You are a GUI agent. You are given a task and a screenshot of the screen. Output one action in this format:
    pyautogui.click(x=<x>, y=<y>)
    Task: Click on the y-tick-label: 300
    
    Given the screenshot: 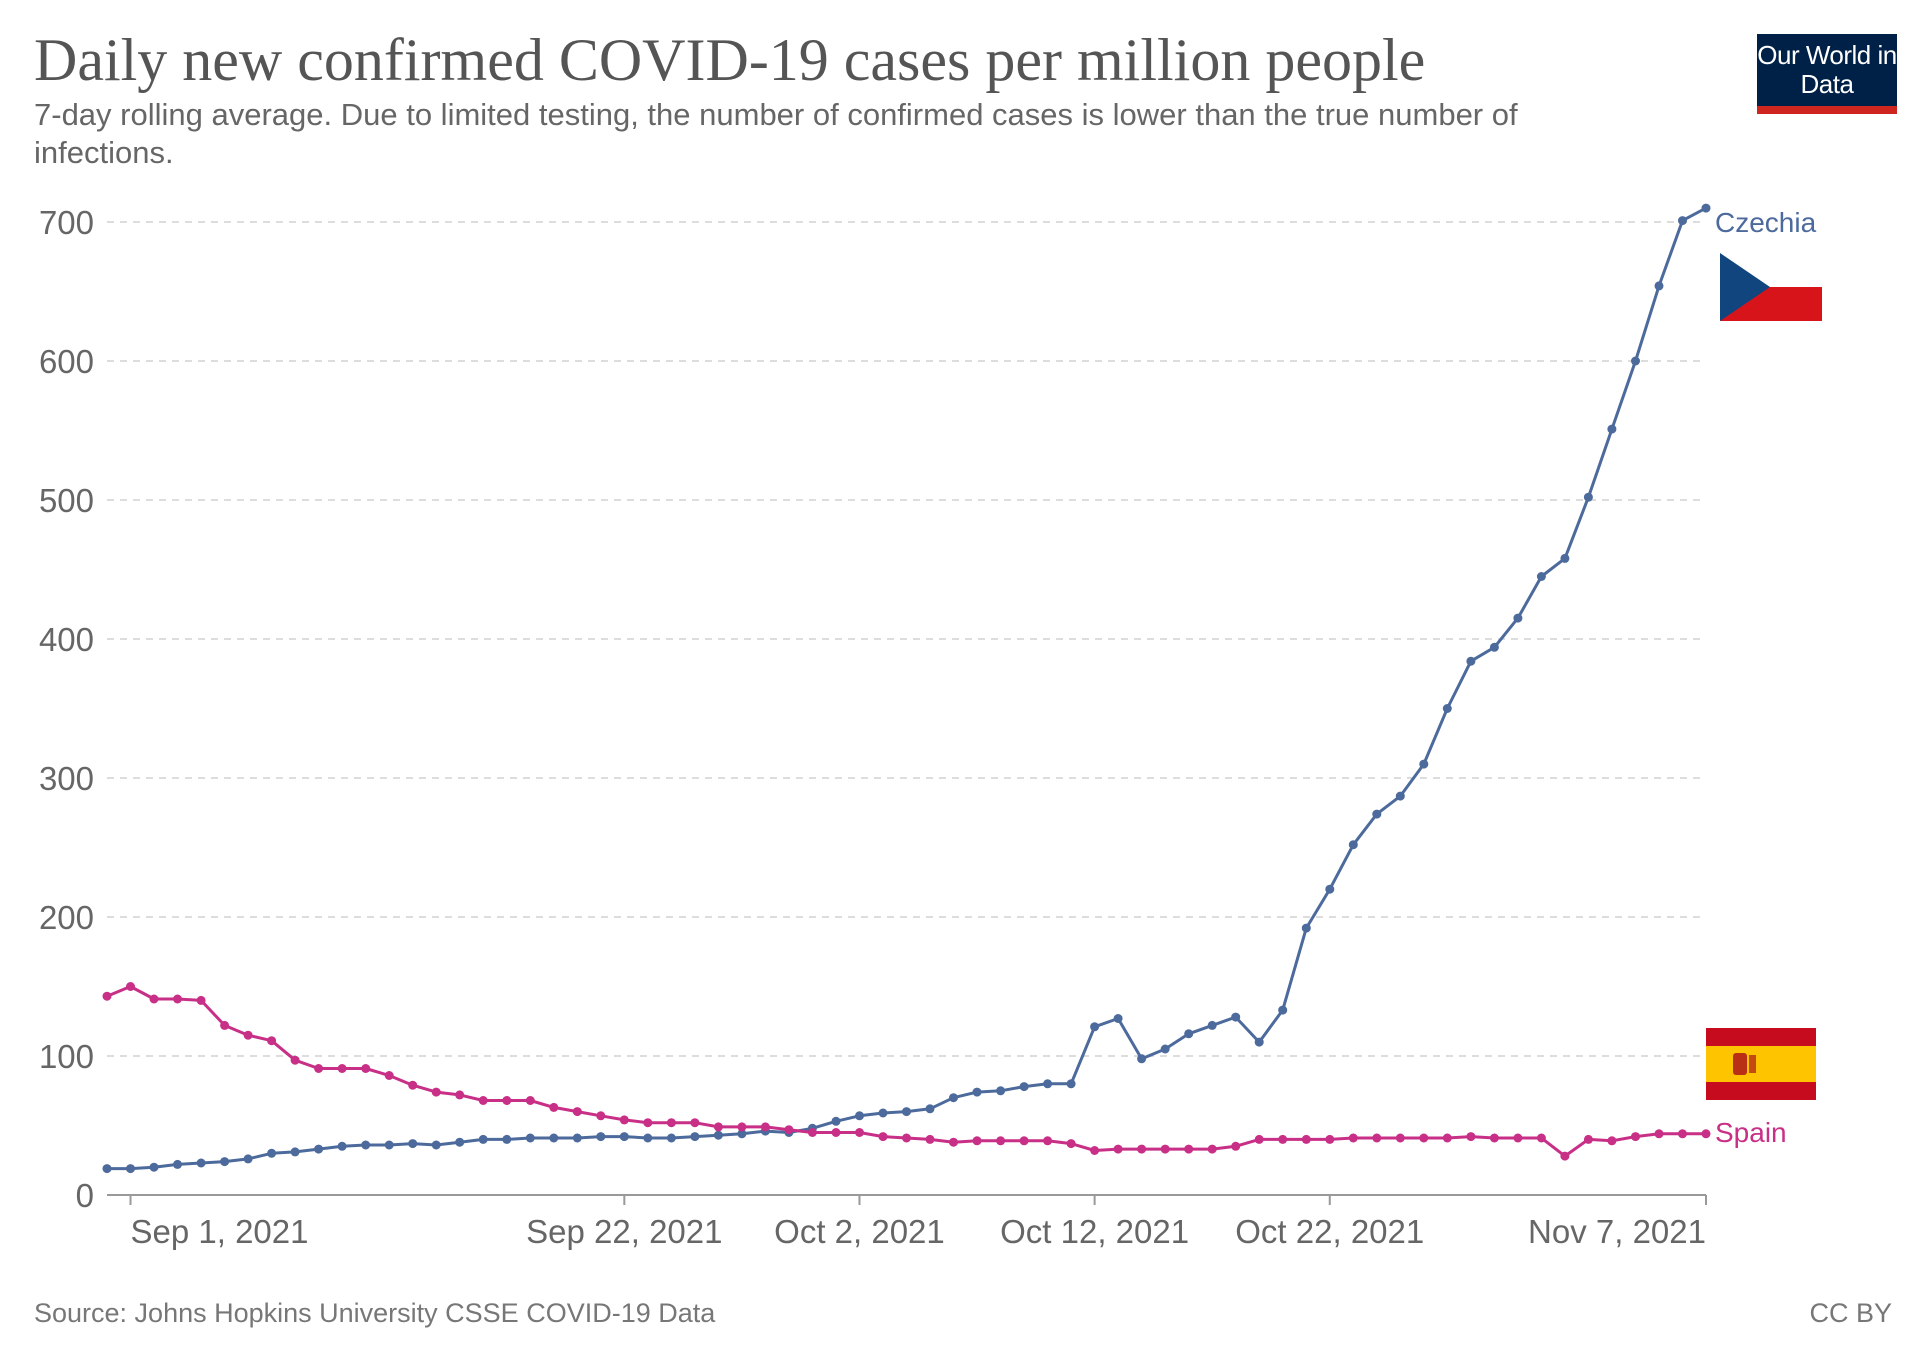 What is the action you would take?
    pyautogui.click(x=66, y=778)
    